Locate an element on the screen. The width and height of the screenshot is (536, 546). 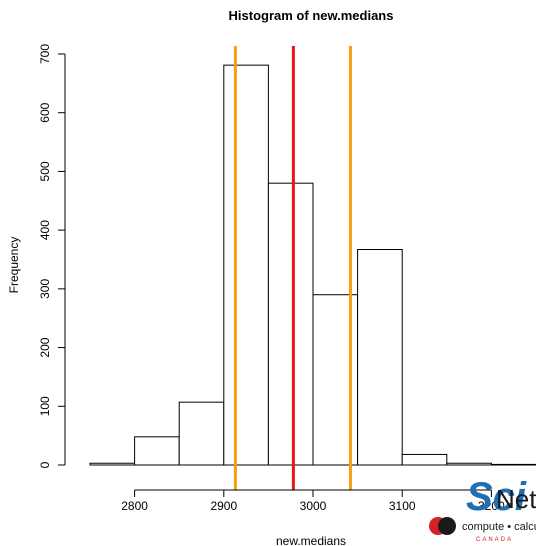
logo-wordmark-prefix: Sci is located at coordinates (496, 497).